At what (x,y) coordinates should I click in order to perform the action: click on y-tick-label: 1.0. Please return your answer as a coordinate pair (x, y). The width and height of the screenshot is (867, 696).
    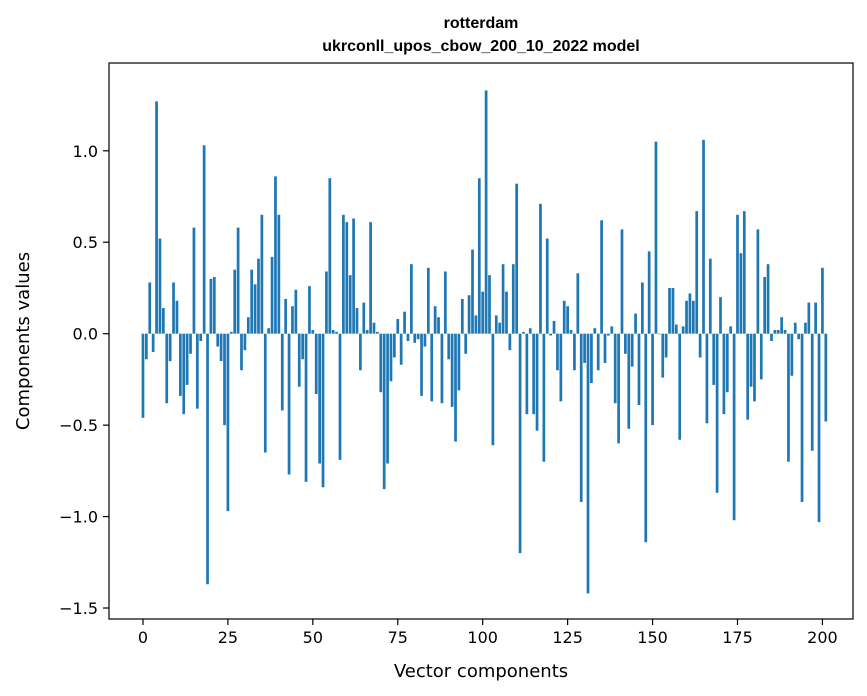
    Looking at the image, I should click on (85, 151).